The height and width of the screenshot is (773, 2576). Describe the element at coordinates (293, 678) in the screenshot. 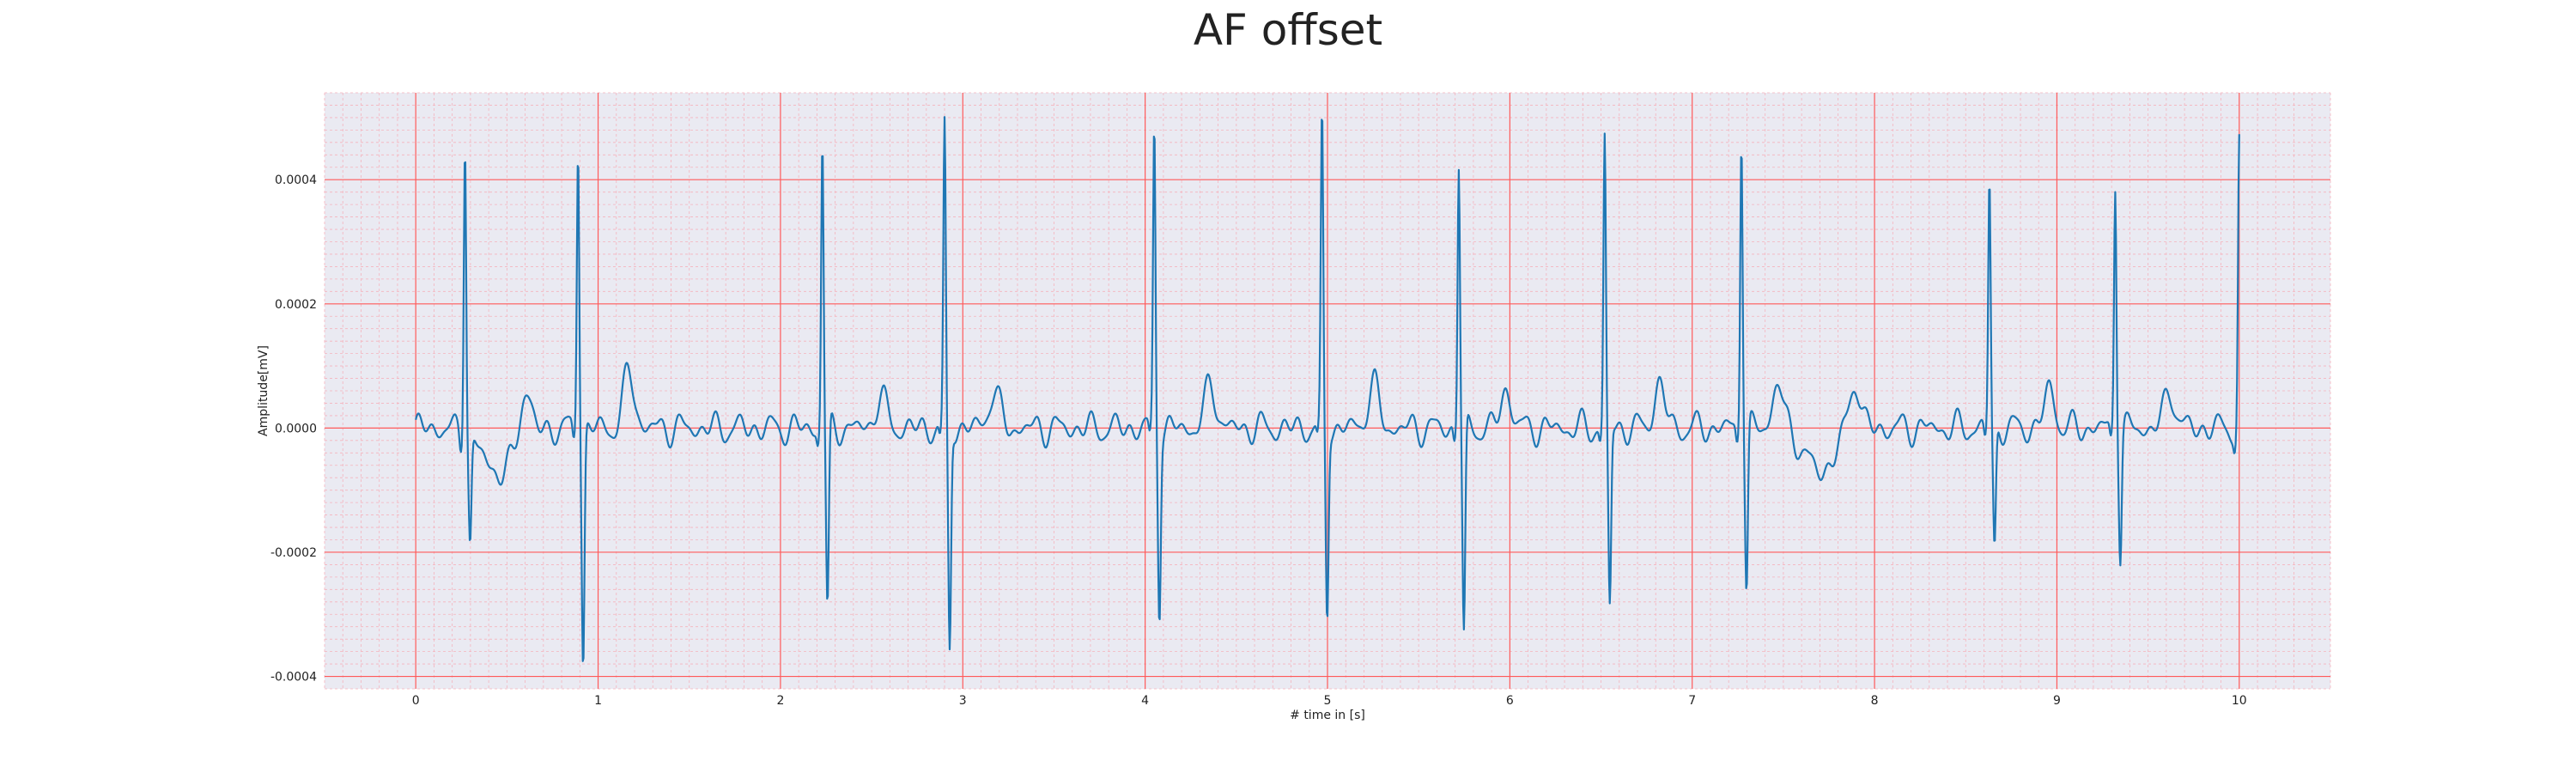

I see `y-tick-label: -0.0004` at that location.